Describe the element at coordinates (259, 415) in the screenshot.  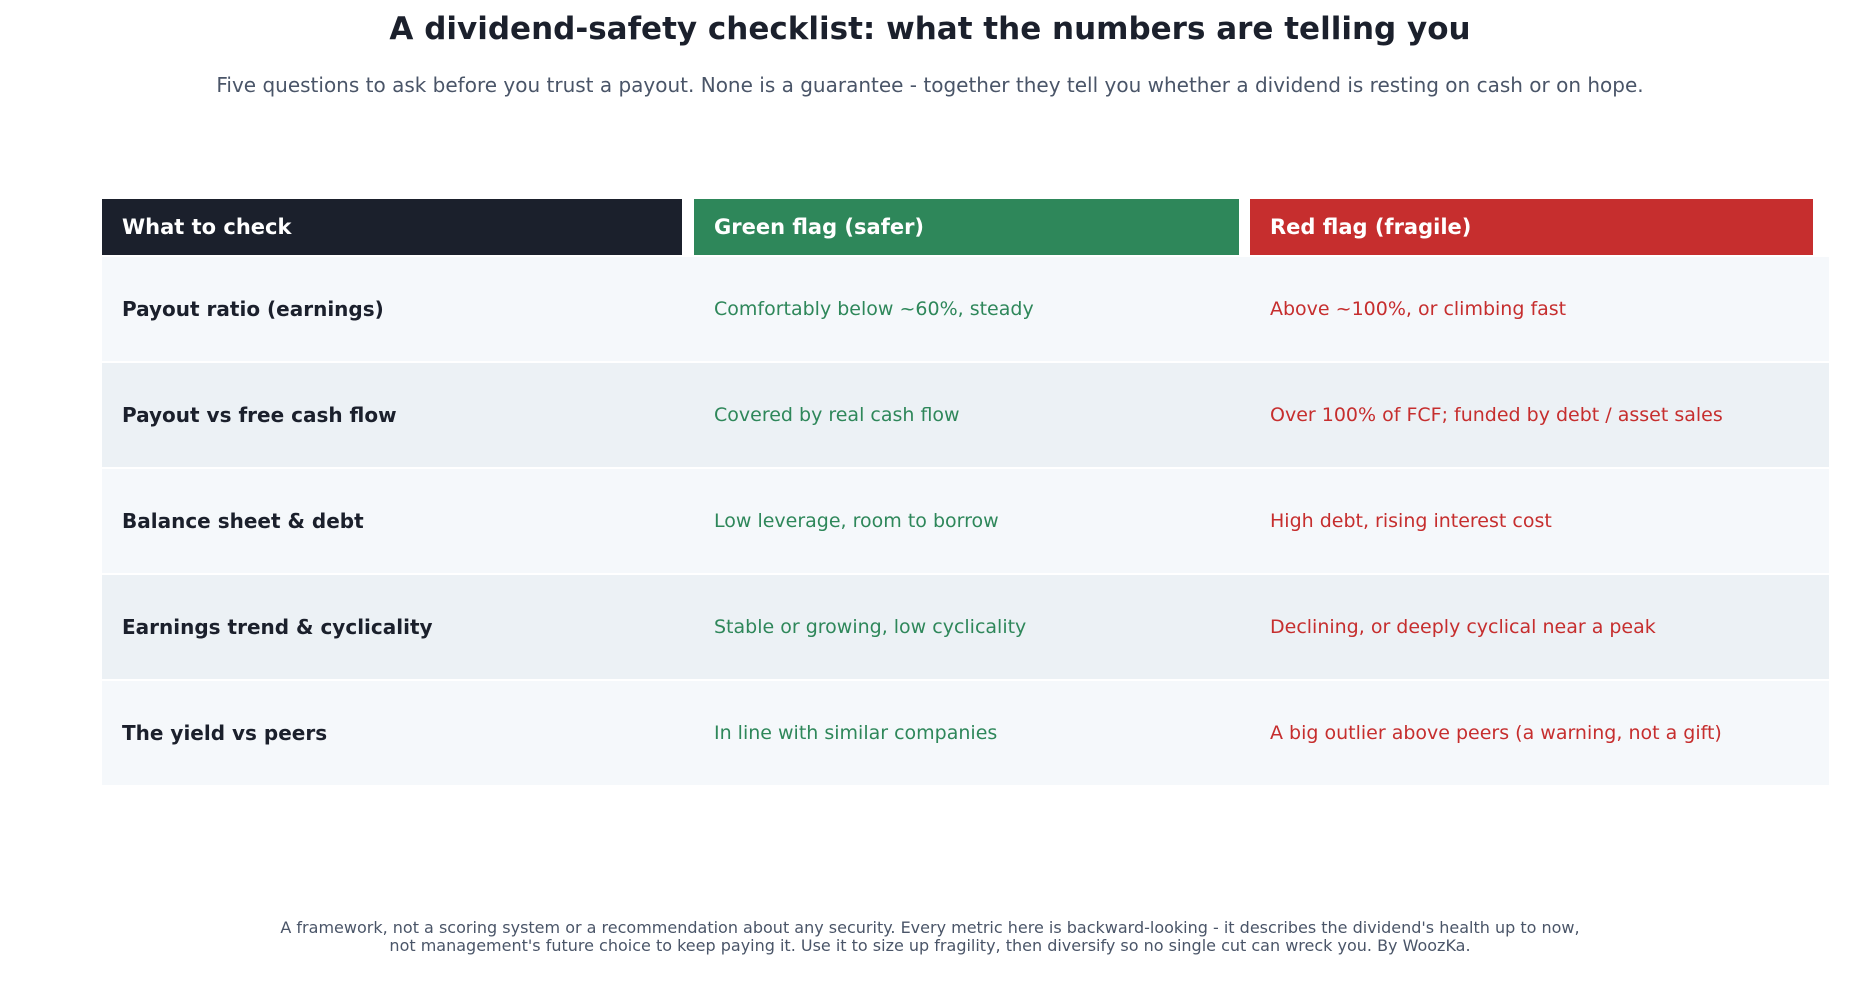
I see `check-cell: Payout vs free cash flow` at that location.